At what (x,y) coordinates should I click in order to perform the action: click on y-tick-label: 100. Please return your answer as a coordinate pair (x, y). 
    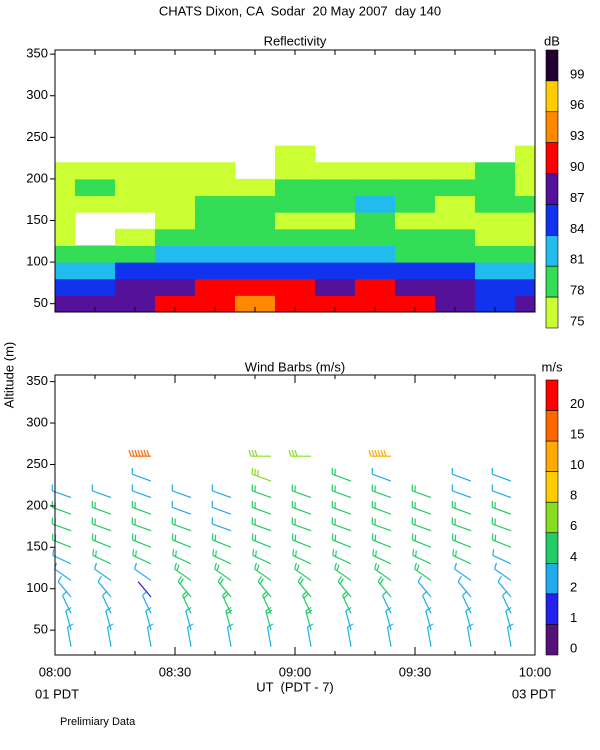
    Looking at the image, I should click on (37, 261).